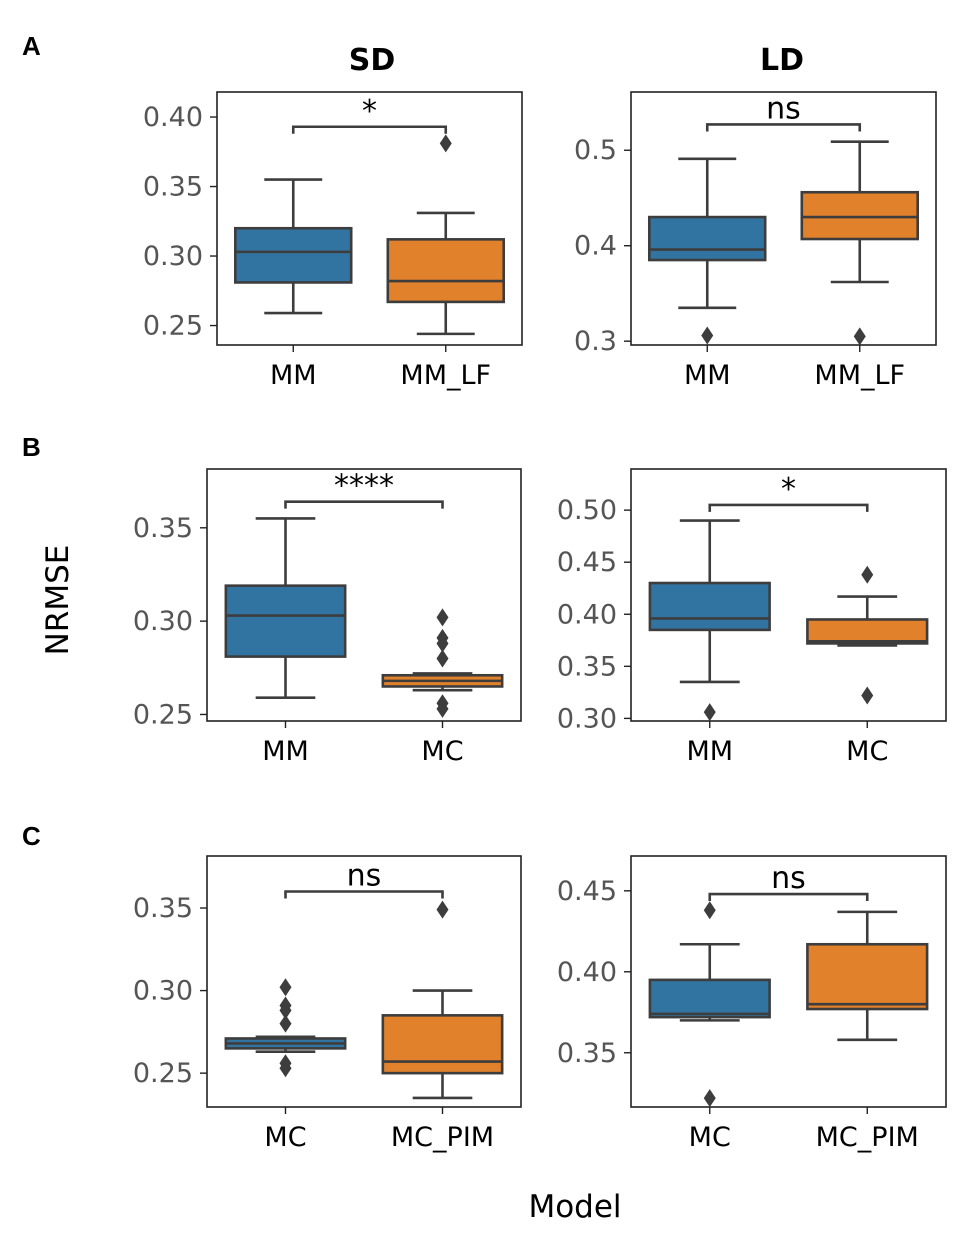  I want to click on panel-b-ld-frame, so click(788, 595).